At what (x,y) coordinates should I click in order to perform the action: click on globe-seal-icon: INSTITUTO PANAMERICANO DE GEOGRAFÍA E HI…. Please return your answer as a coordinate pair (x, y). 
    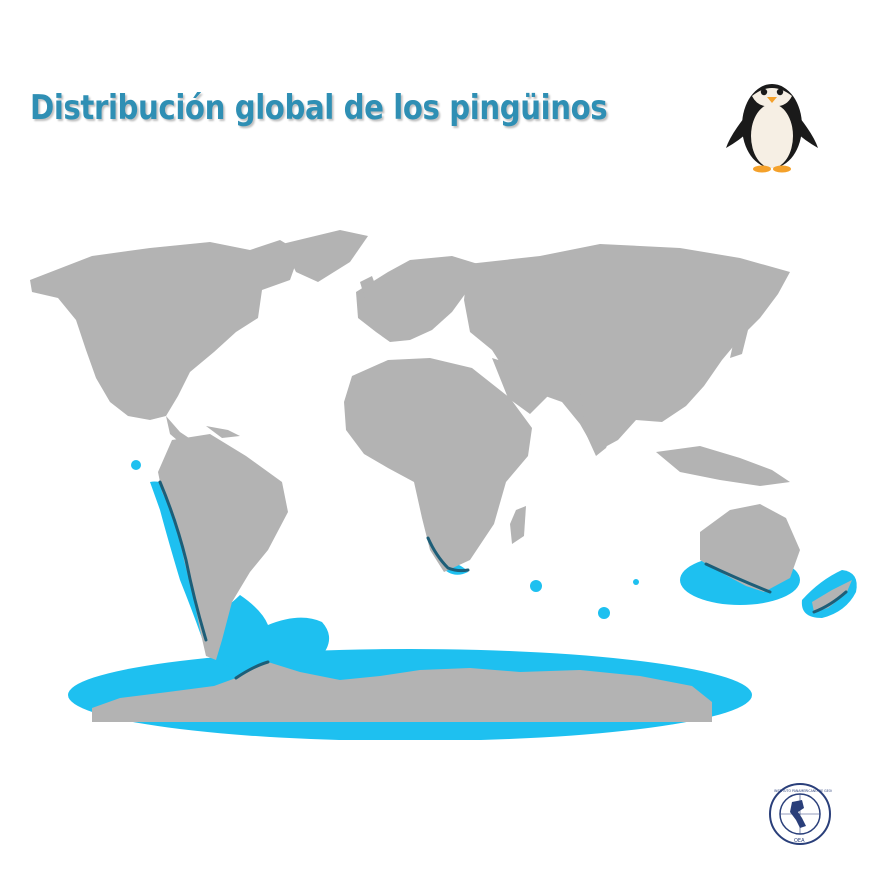
    Looking at the image, I should click on (800, 814).